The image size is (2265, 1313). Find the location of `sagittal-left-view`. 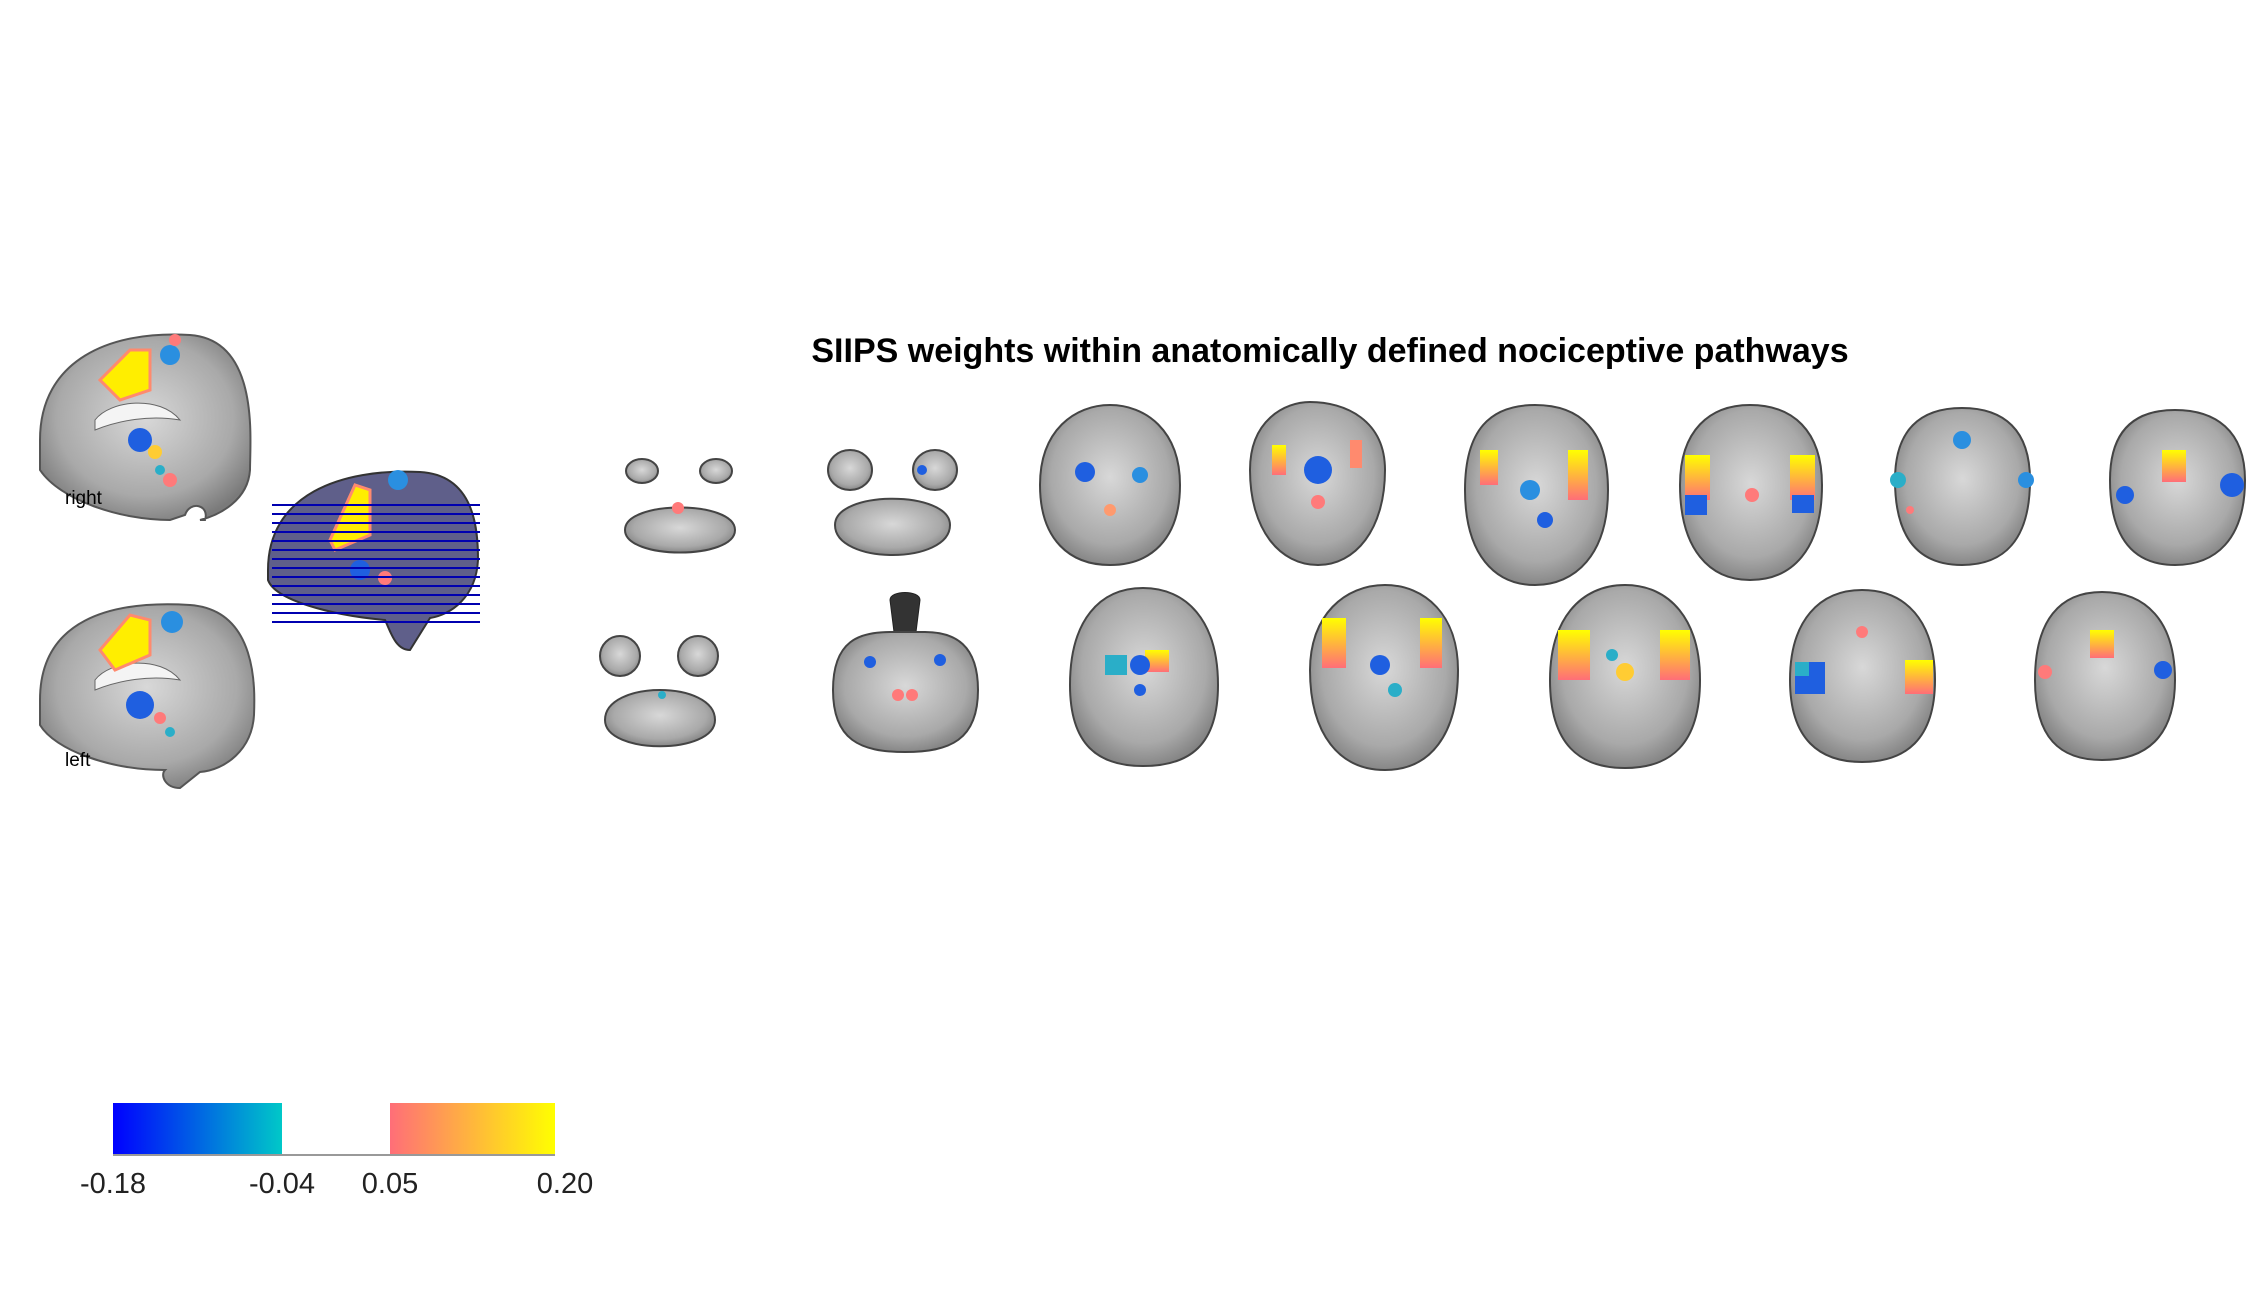

sagittal-left-view is located at coordinates (147, 696).